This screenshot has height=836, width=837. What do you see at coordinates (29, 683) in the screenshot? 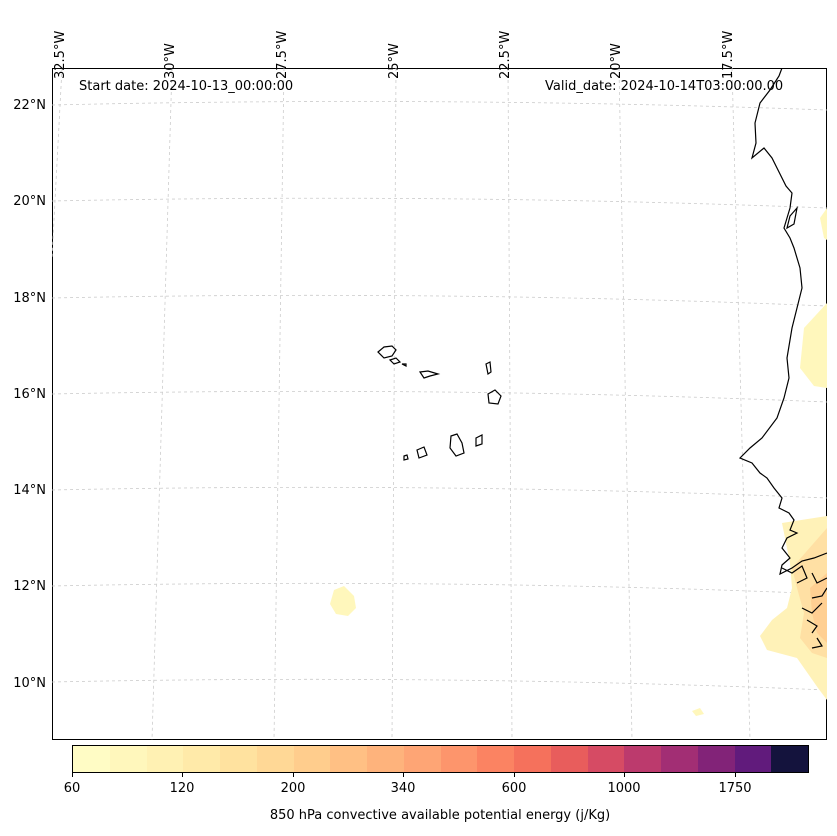
I see `lat-label-10: 10°N` at bounding box center [29, 683].